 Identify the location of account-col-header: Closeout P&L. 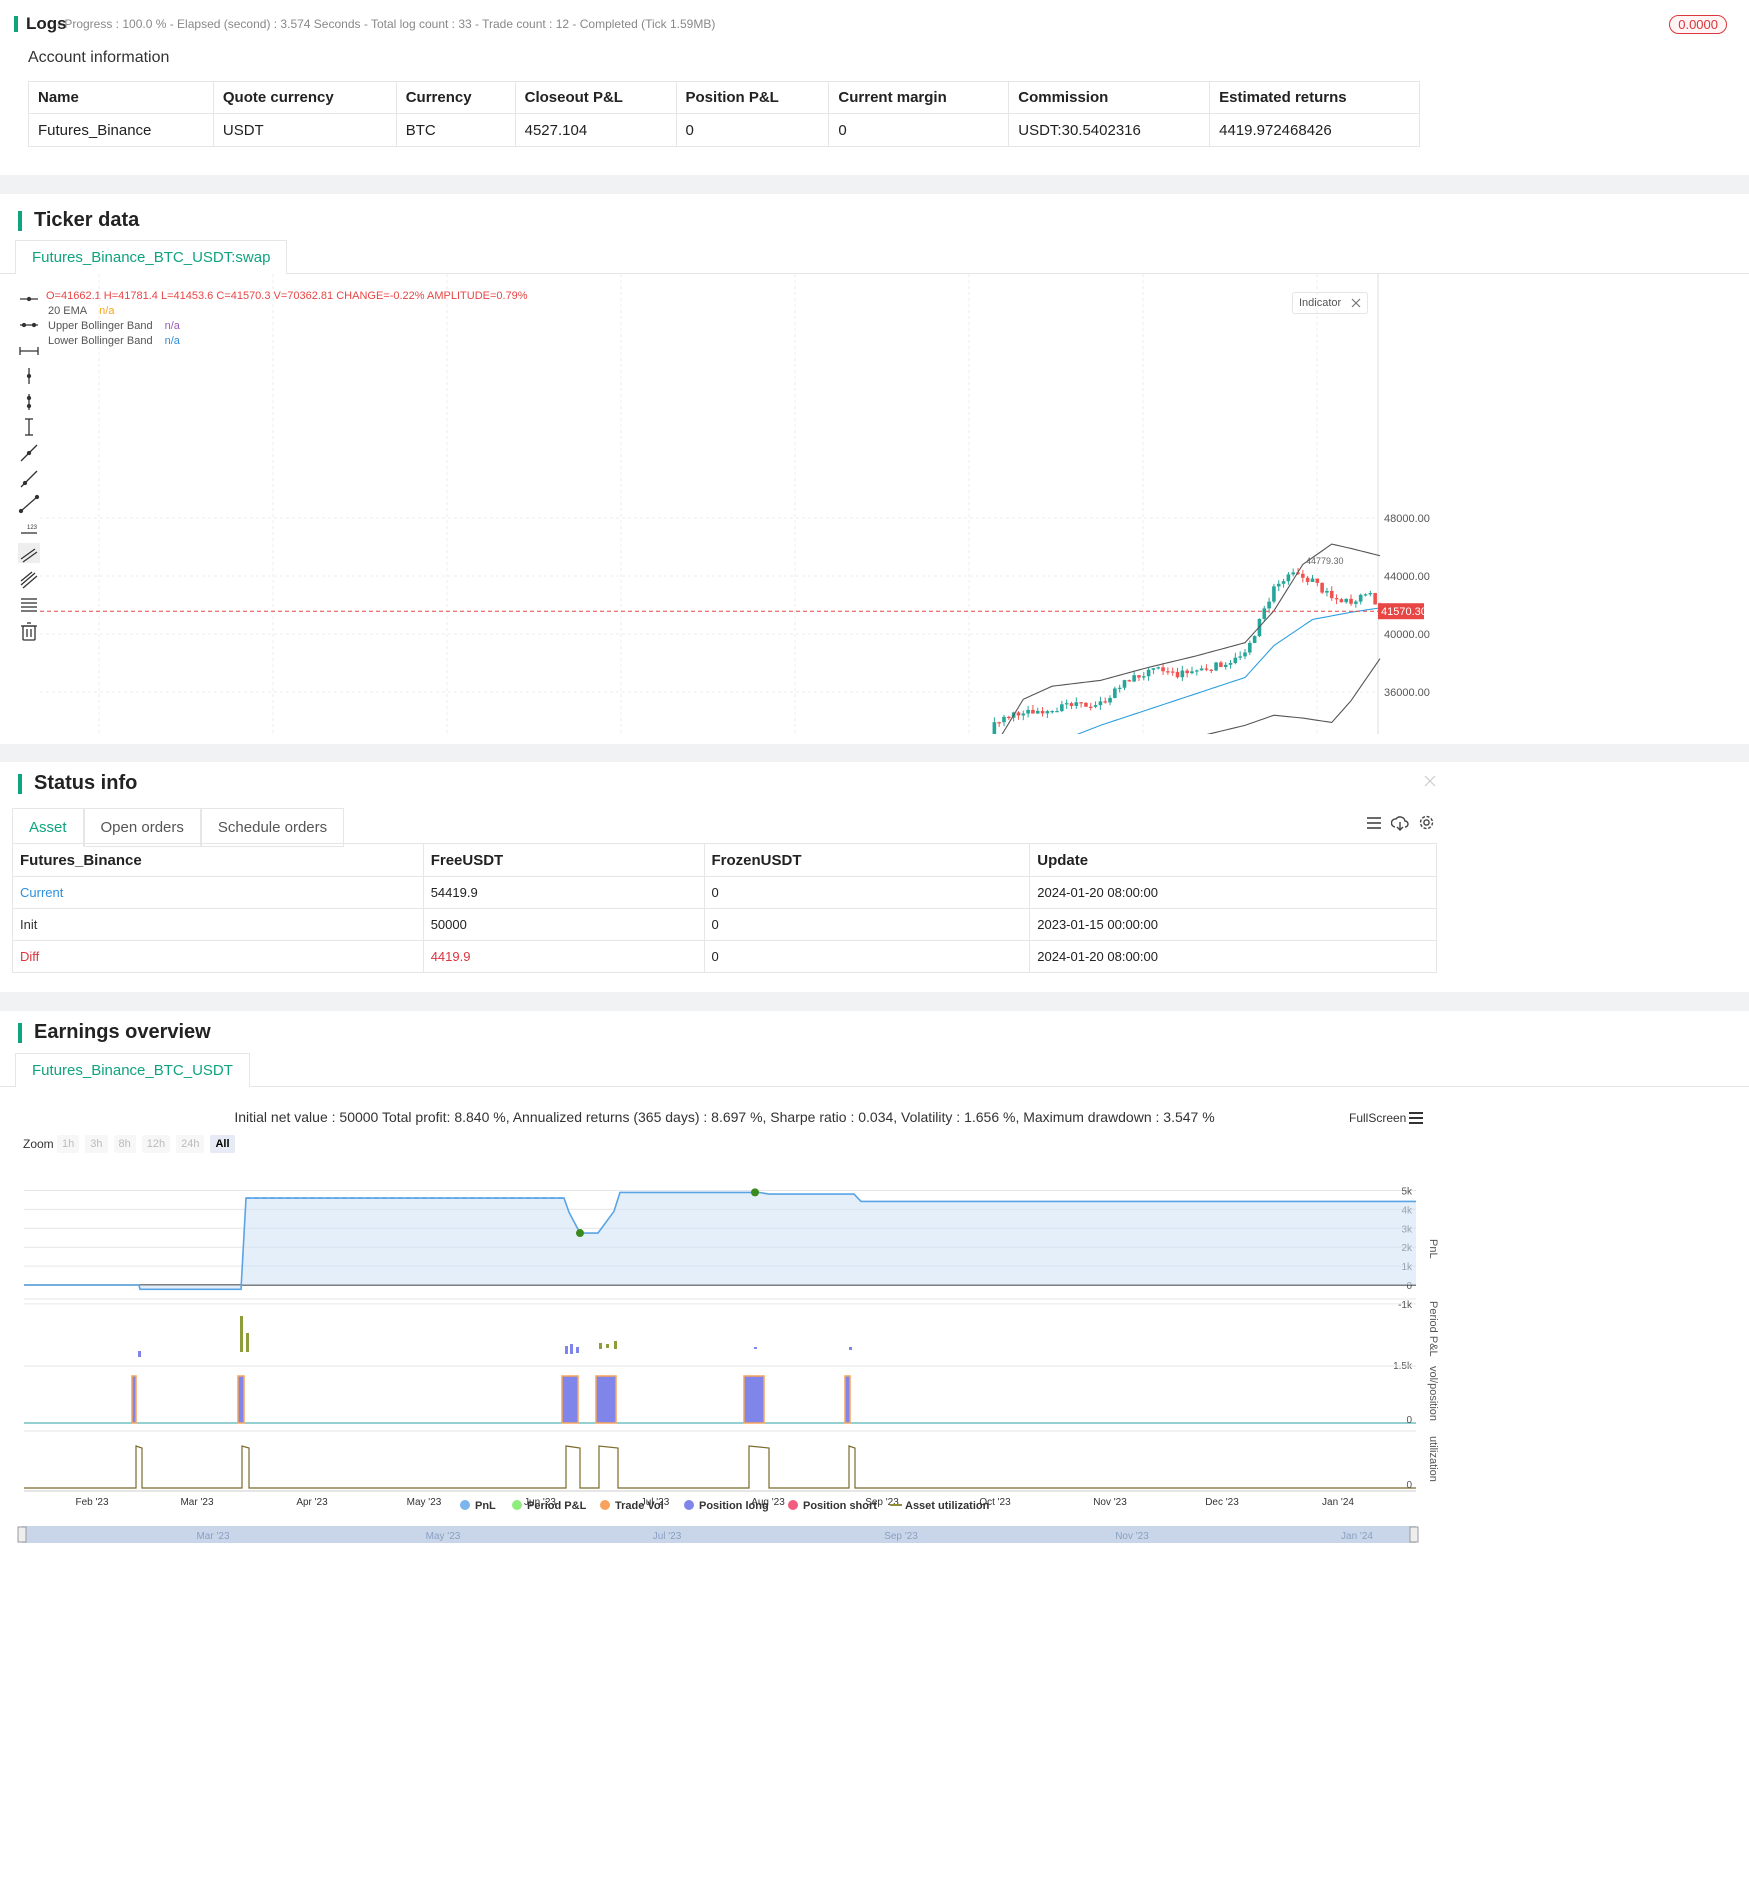
(595, 97).